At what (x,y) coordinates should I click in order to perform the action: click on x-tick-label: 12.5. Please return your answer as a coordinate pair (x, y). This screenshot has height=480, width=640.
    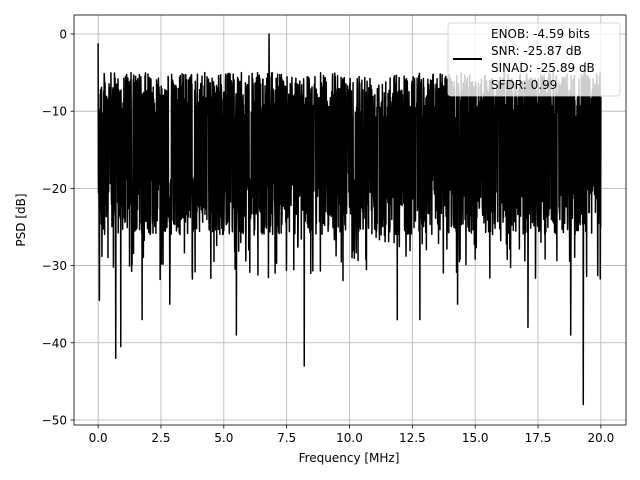
    Looking at the image, I should click on (412, 438).